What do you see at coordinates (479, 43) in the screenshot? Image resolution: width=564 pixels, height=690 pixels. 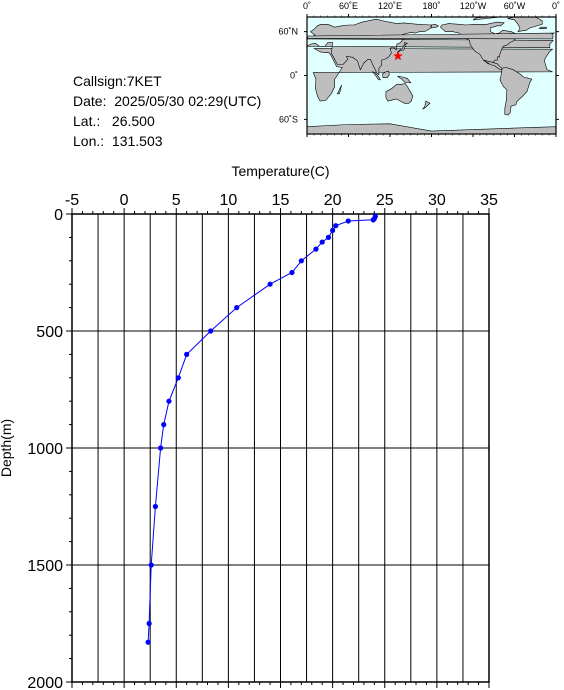 I see `map-land-north-america` at bounding box center [479, 43].